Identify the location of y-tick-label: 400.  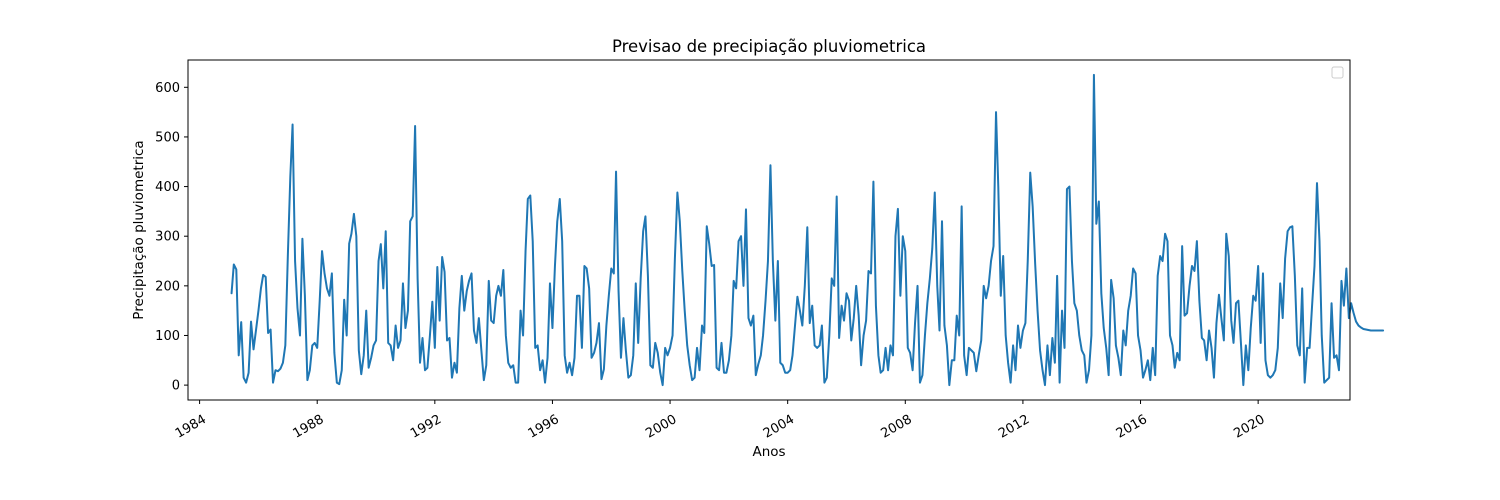
(167, 187).